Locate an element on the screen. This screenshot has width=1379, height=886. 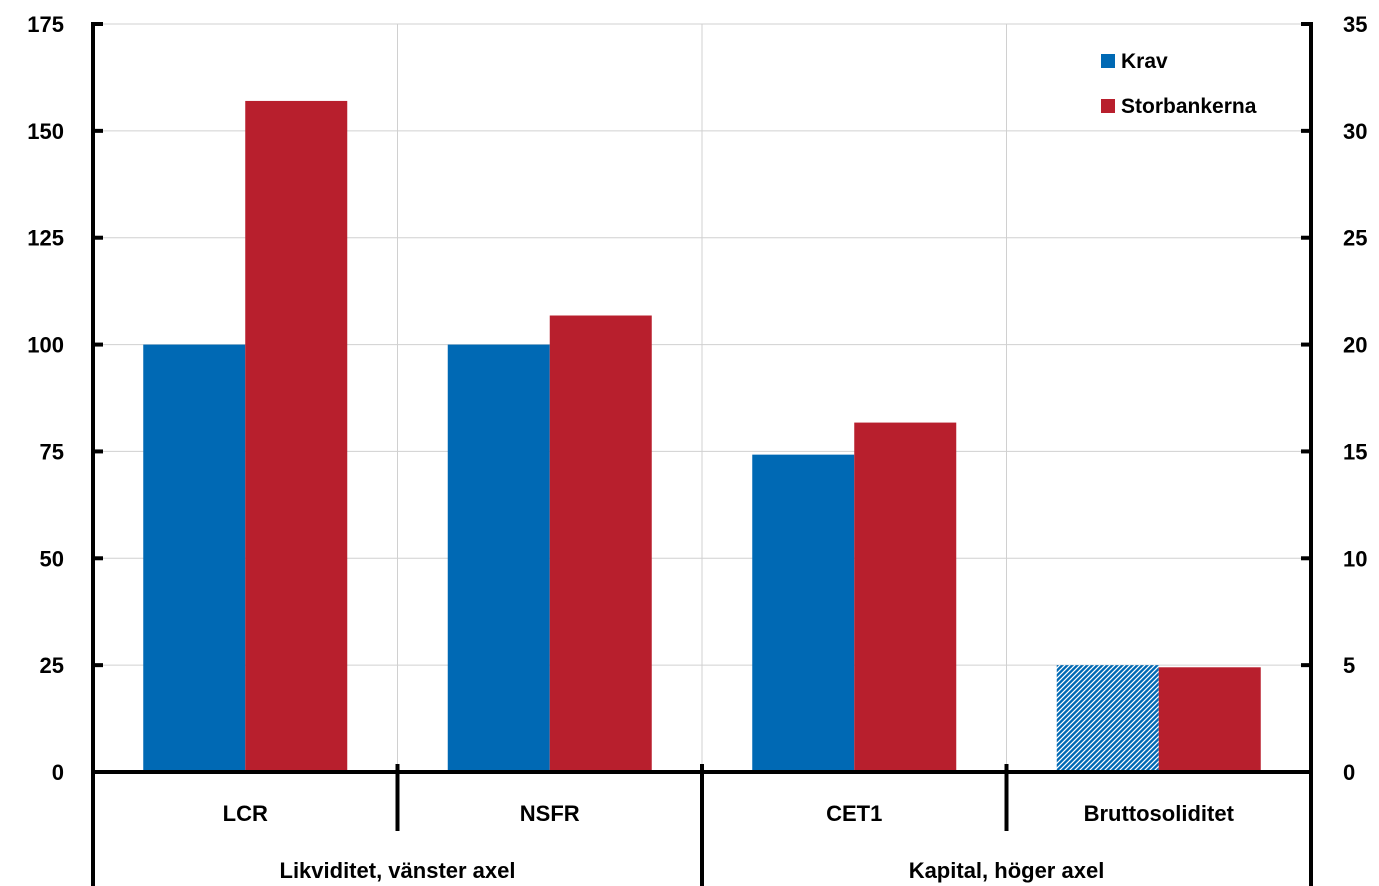
category-label: NSFR is located at coordinates (550, 813).